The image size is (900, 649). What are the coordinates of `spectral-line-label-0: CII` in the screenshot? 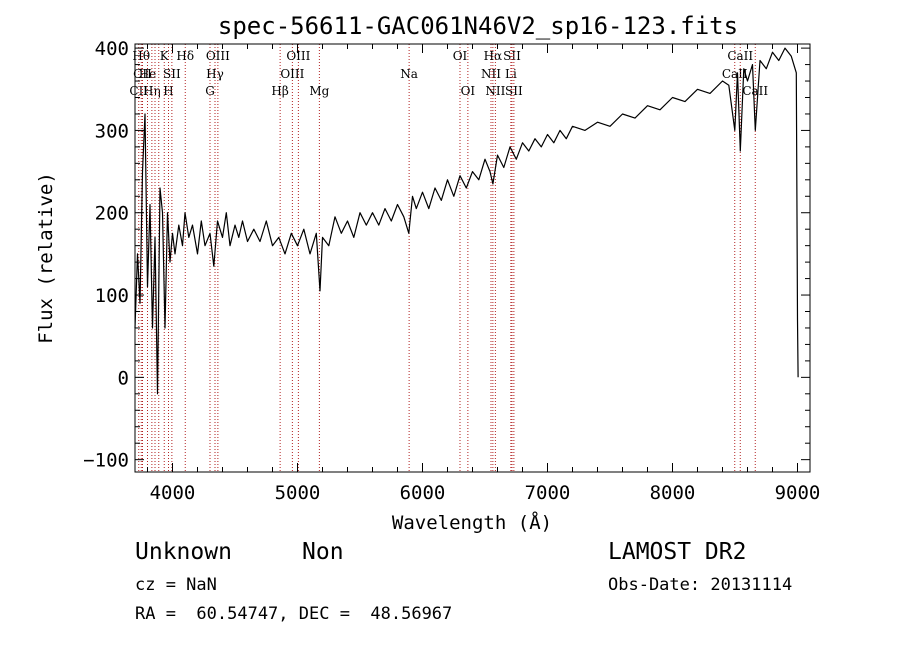 It's located at (138, 91).